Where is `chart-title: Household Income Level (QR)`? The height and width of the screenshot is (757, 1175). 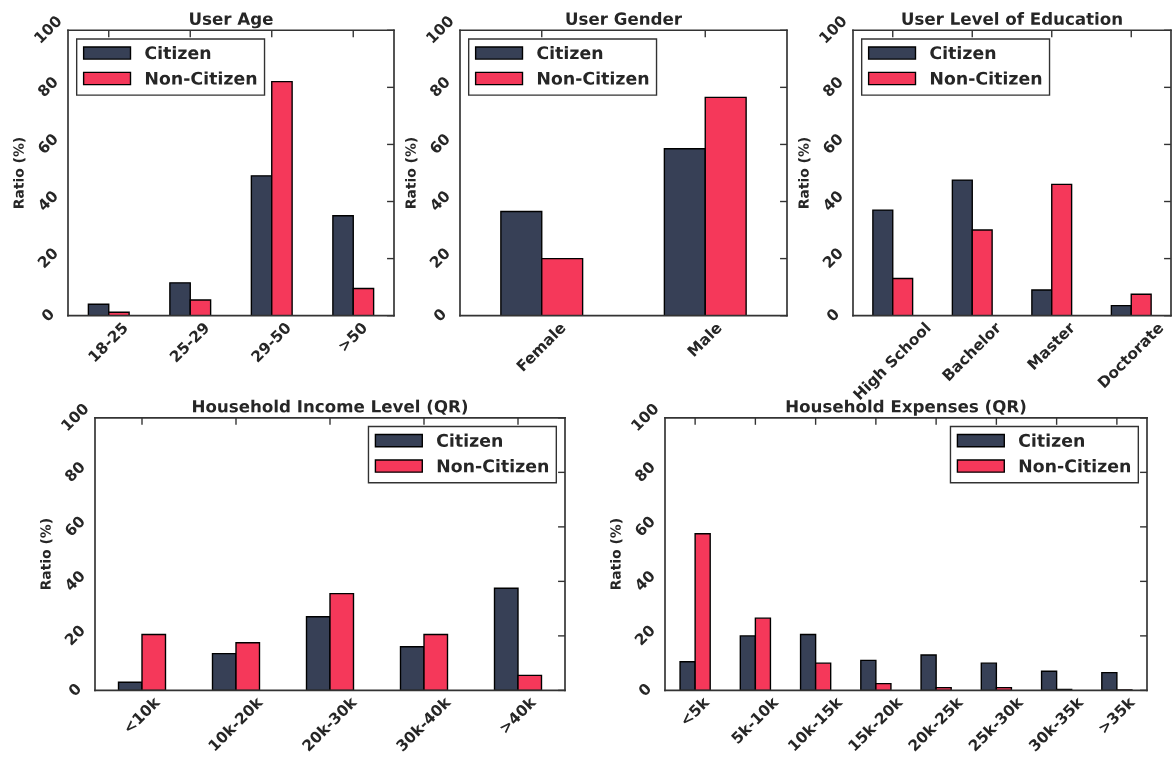
chart-title: Household Income Level (QR) is located at coordinates (330, 407).